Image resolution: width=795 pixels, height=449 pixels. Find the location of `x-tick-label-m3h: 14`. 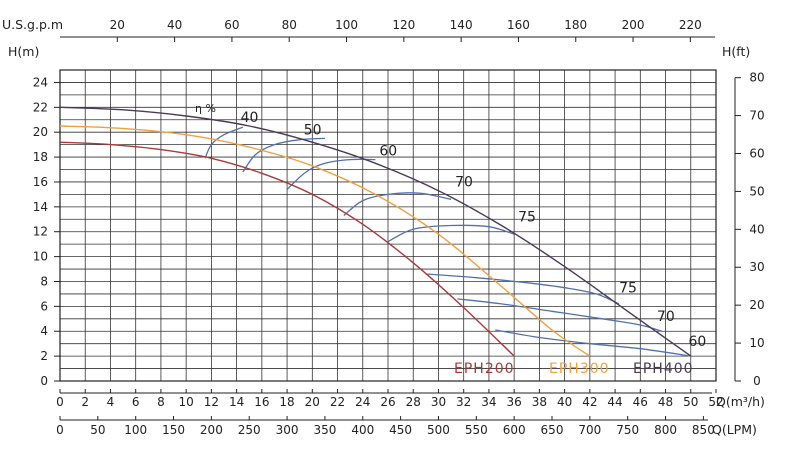

x-tick-label-m3h: 14 is located at coordinates (236, 402).